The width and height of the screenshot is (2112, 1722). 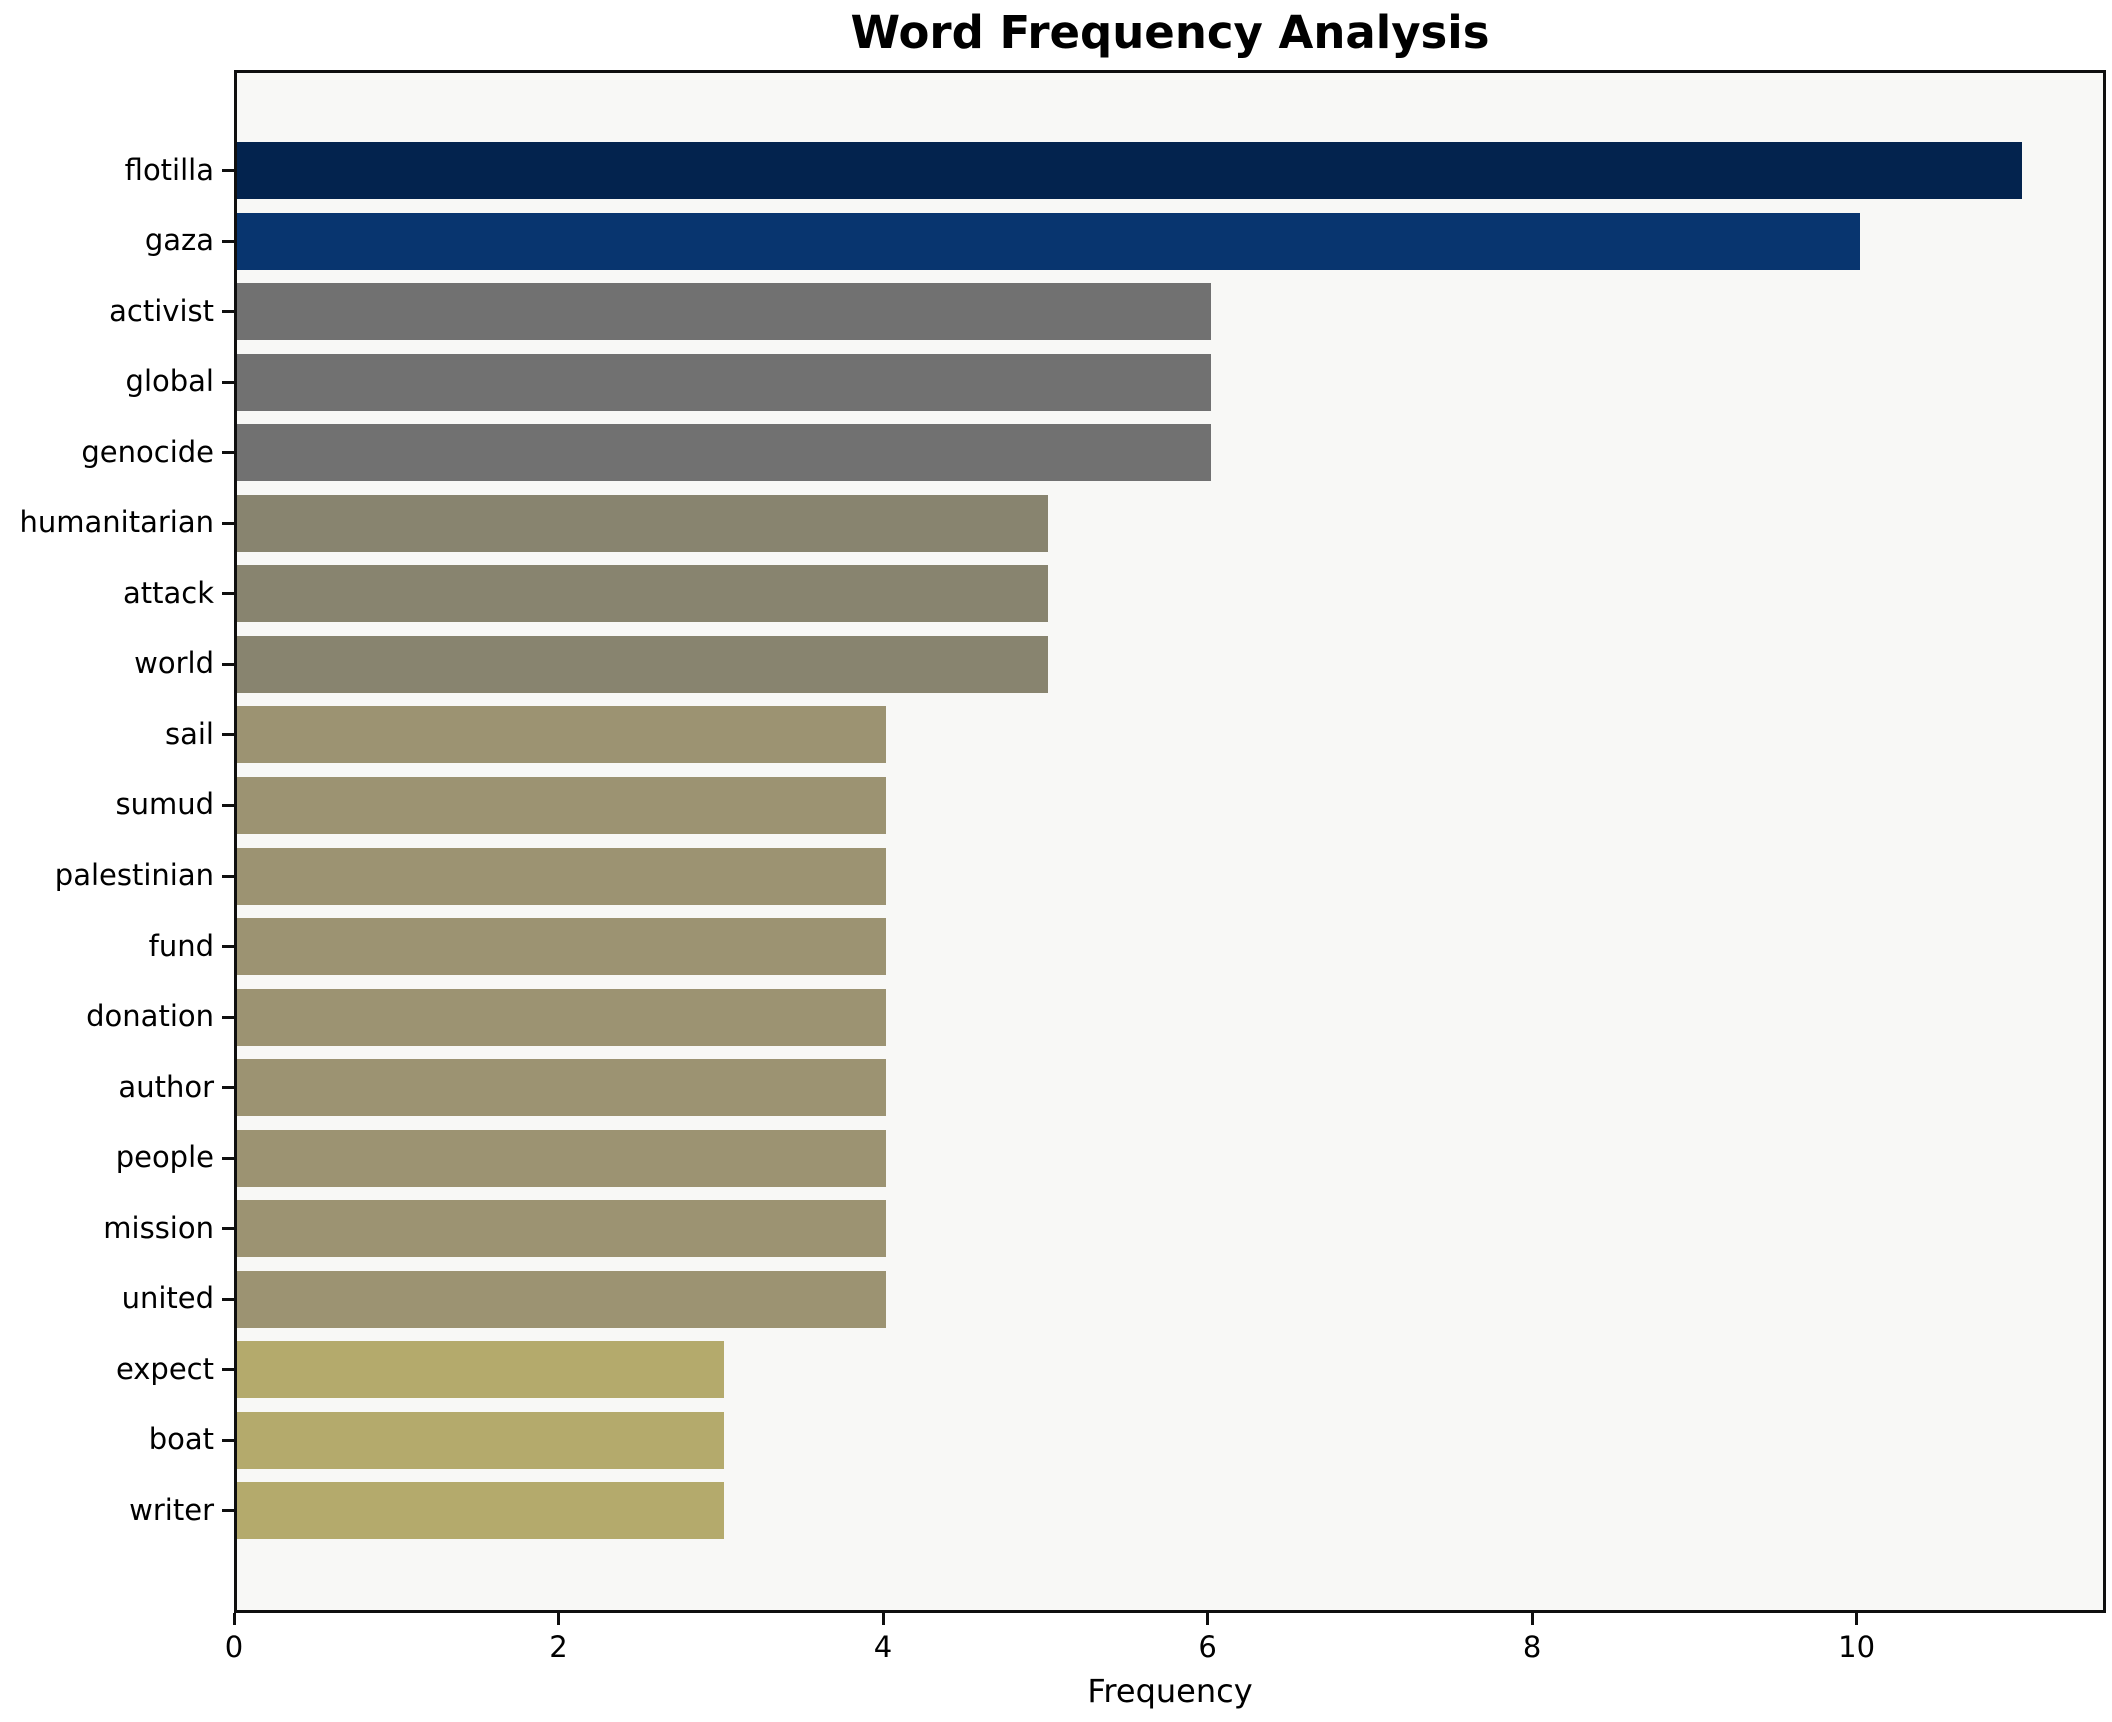 What do you see at coordinates (169, 169) in the screenshot?
I see `y-tick-label-flotilla: flotilla` at bounding box center [169, 169].